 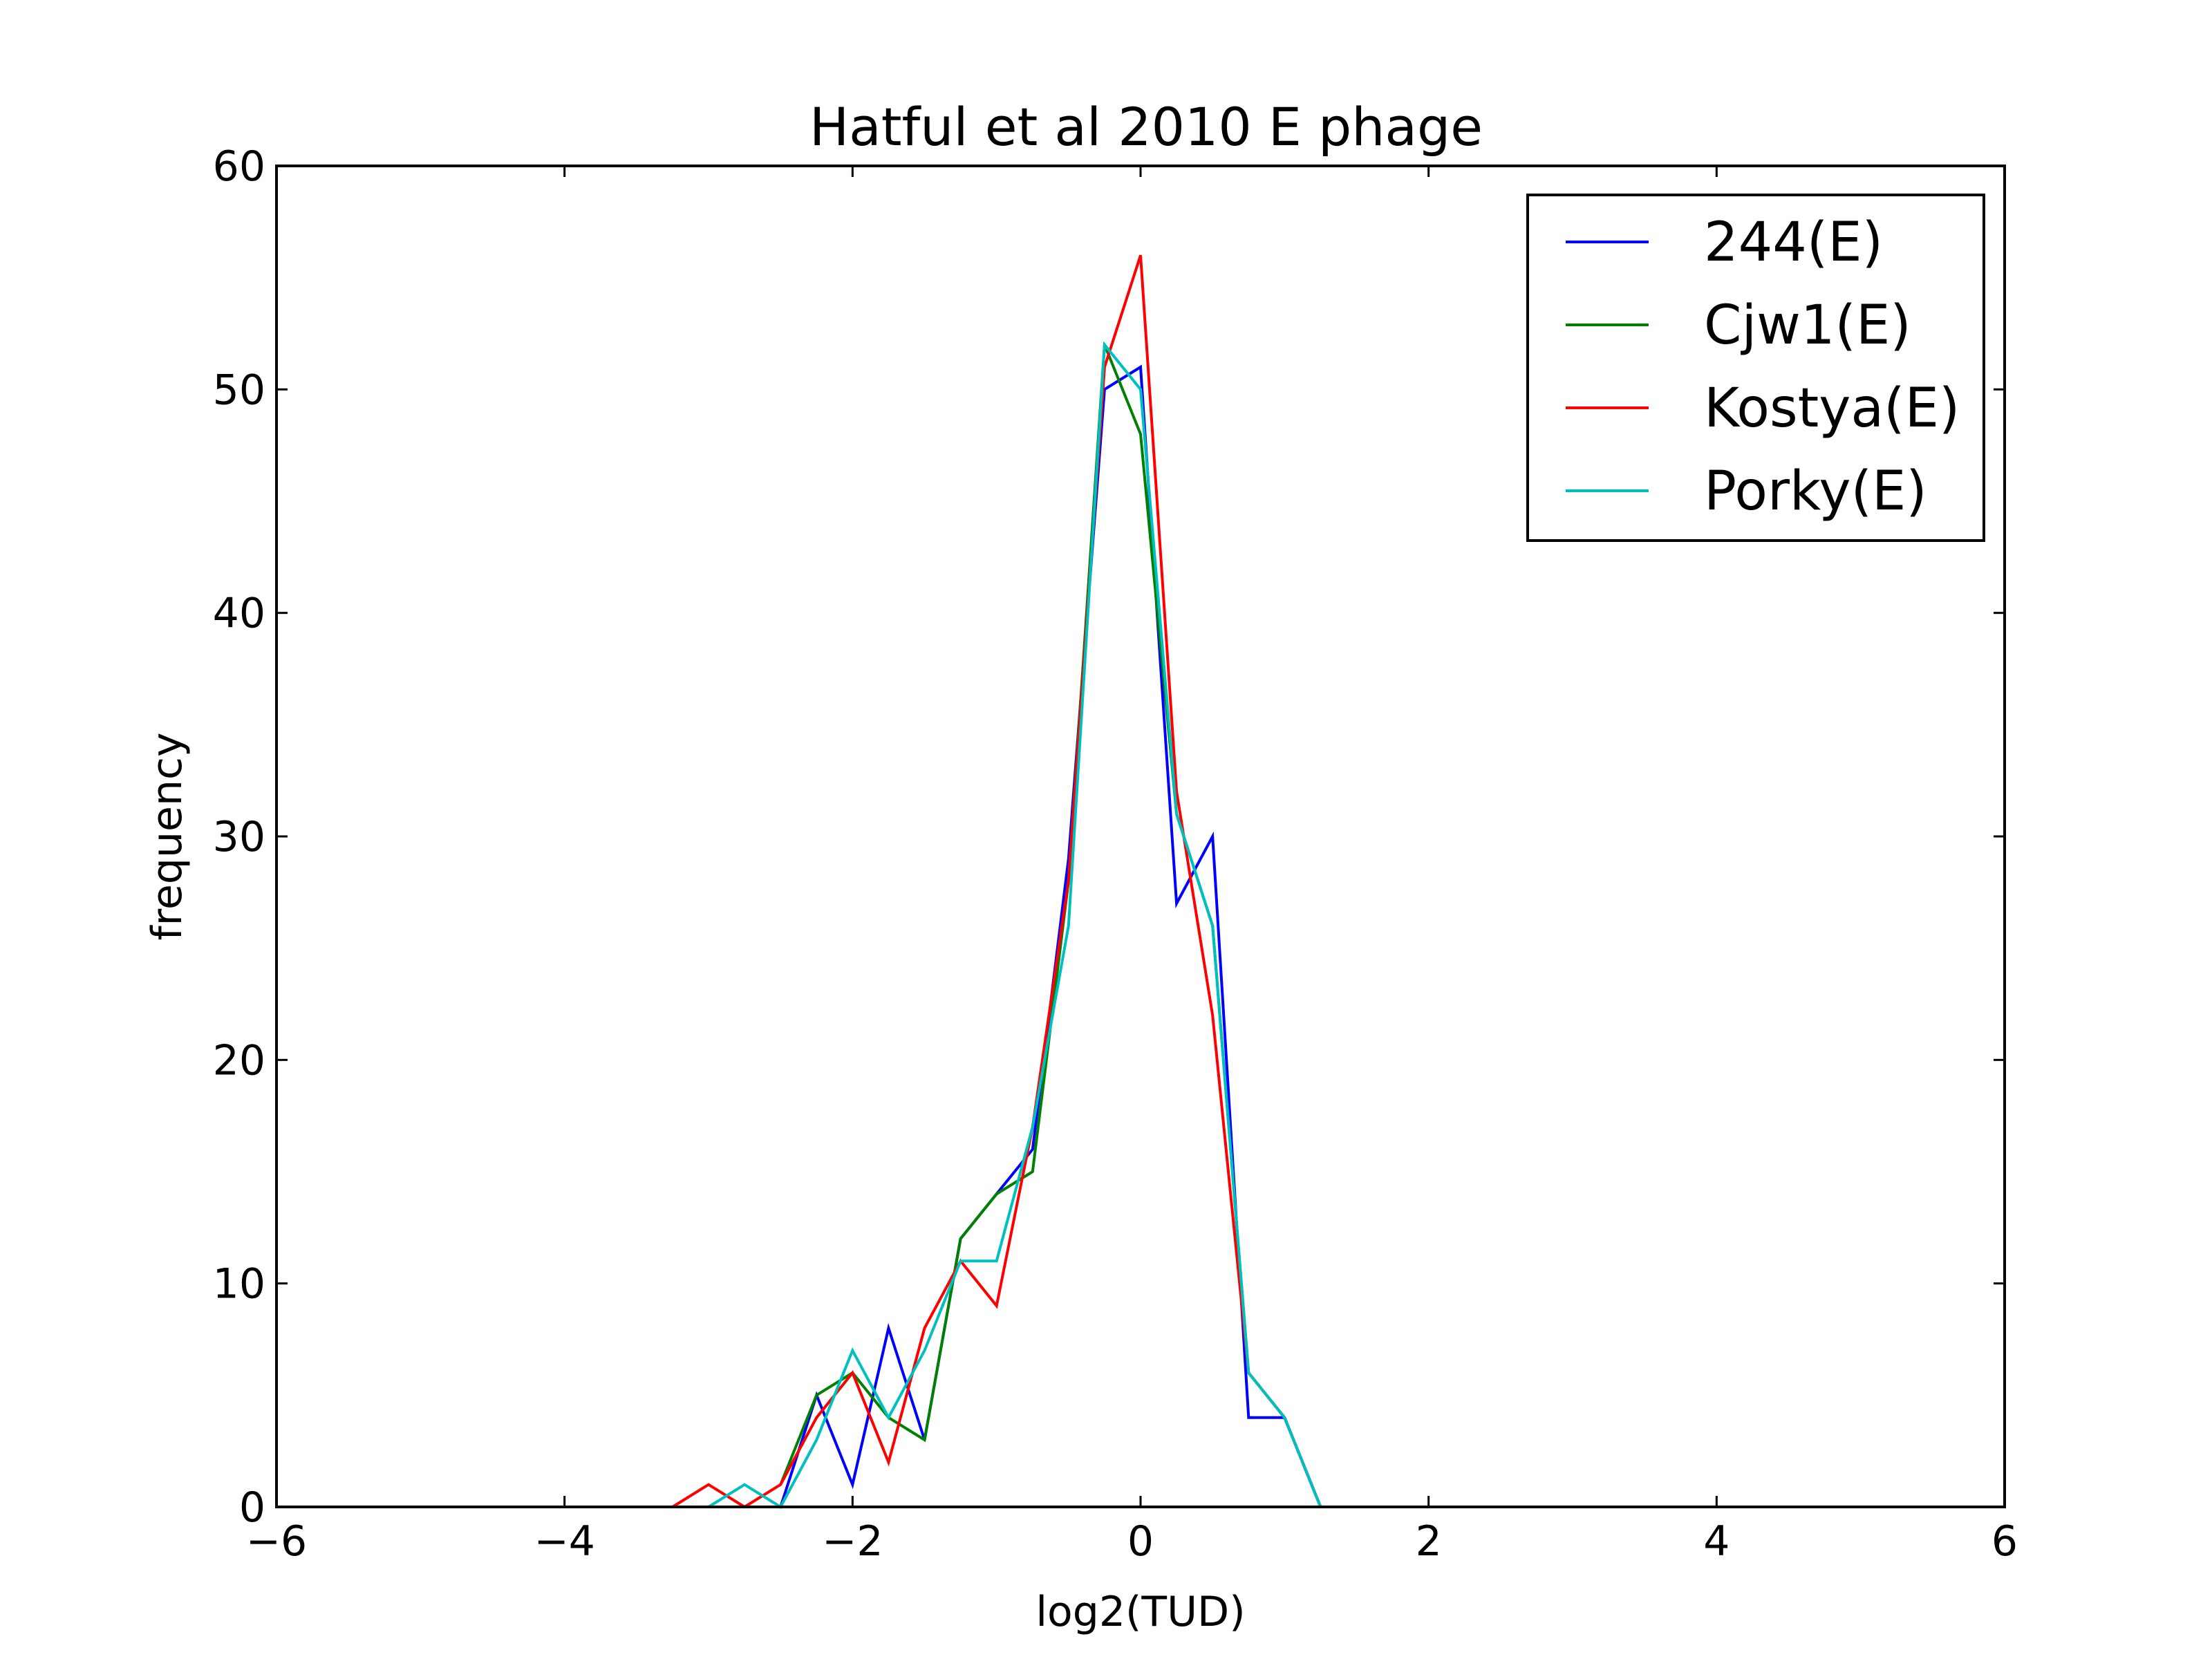 What do you see at coordinates (1807, 325) in the screenshot?
I see `legend-label-2: Cjw1(E)` at bounding box center [1807, 325].